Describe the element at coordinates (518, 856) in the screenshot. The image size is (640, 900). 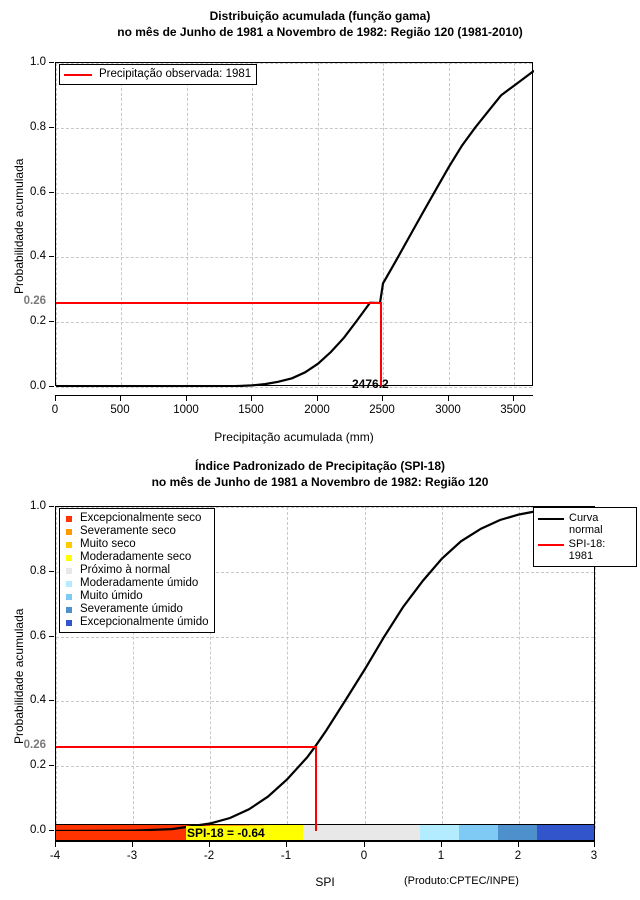
I see `panel2-xticklabel-2: 2` at that location.